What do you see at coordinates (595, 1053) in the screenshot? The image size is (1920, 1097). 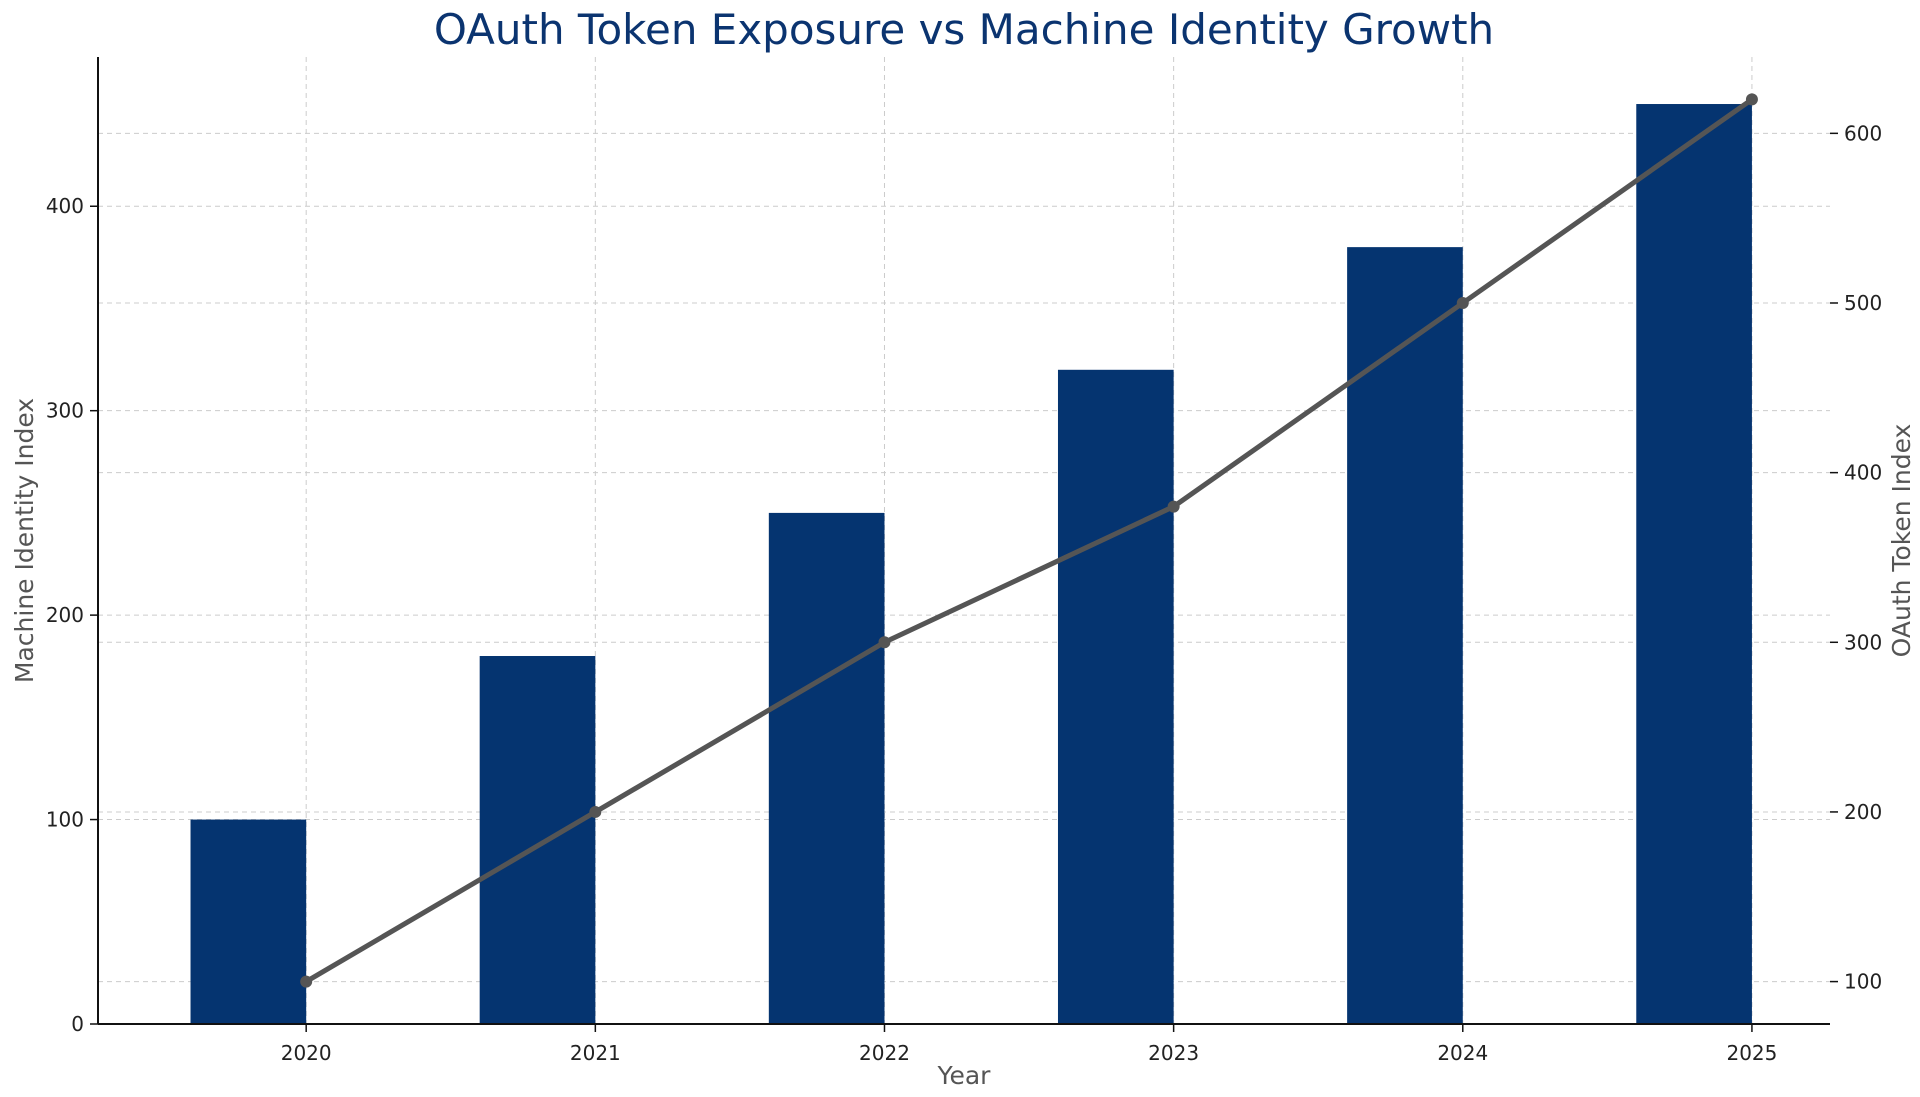 I see `x-tick-label: 2021` at bounding box center [595, 1053].